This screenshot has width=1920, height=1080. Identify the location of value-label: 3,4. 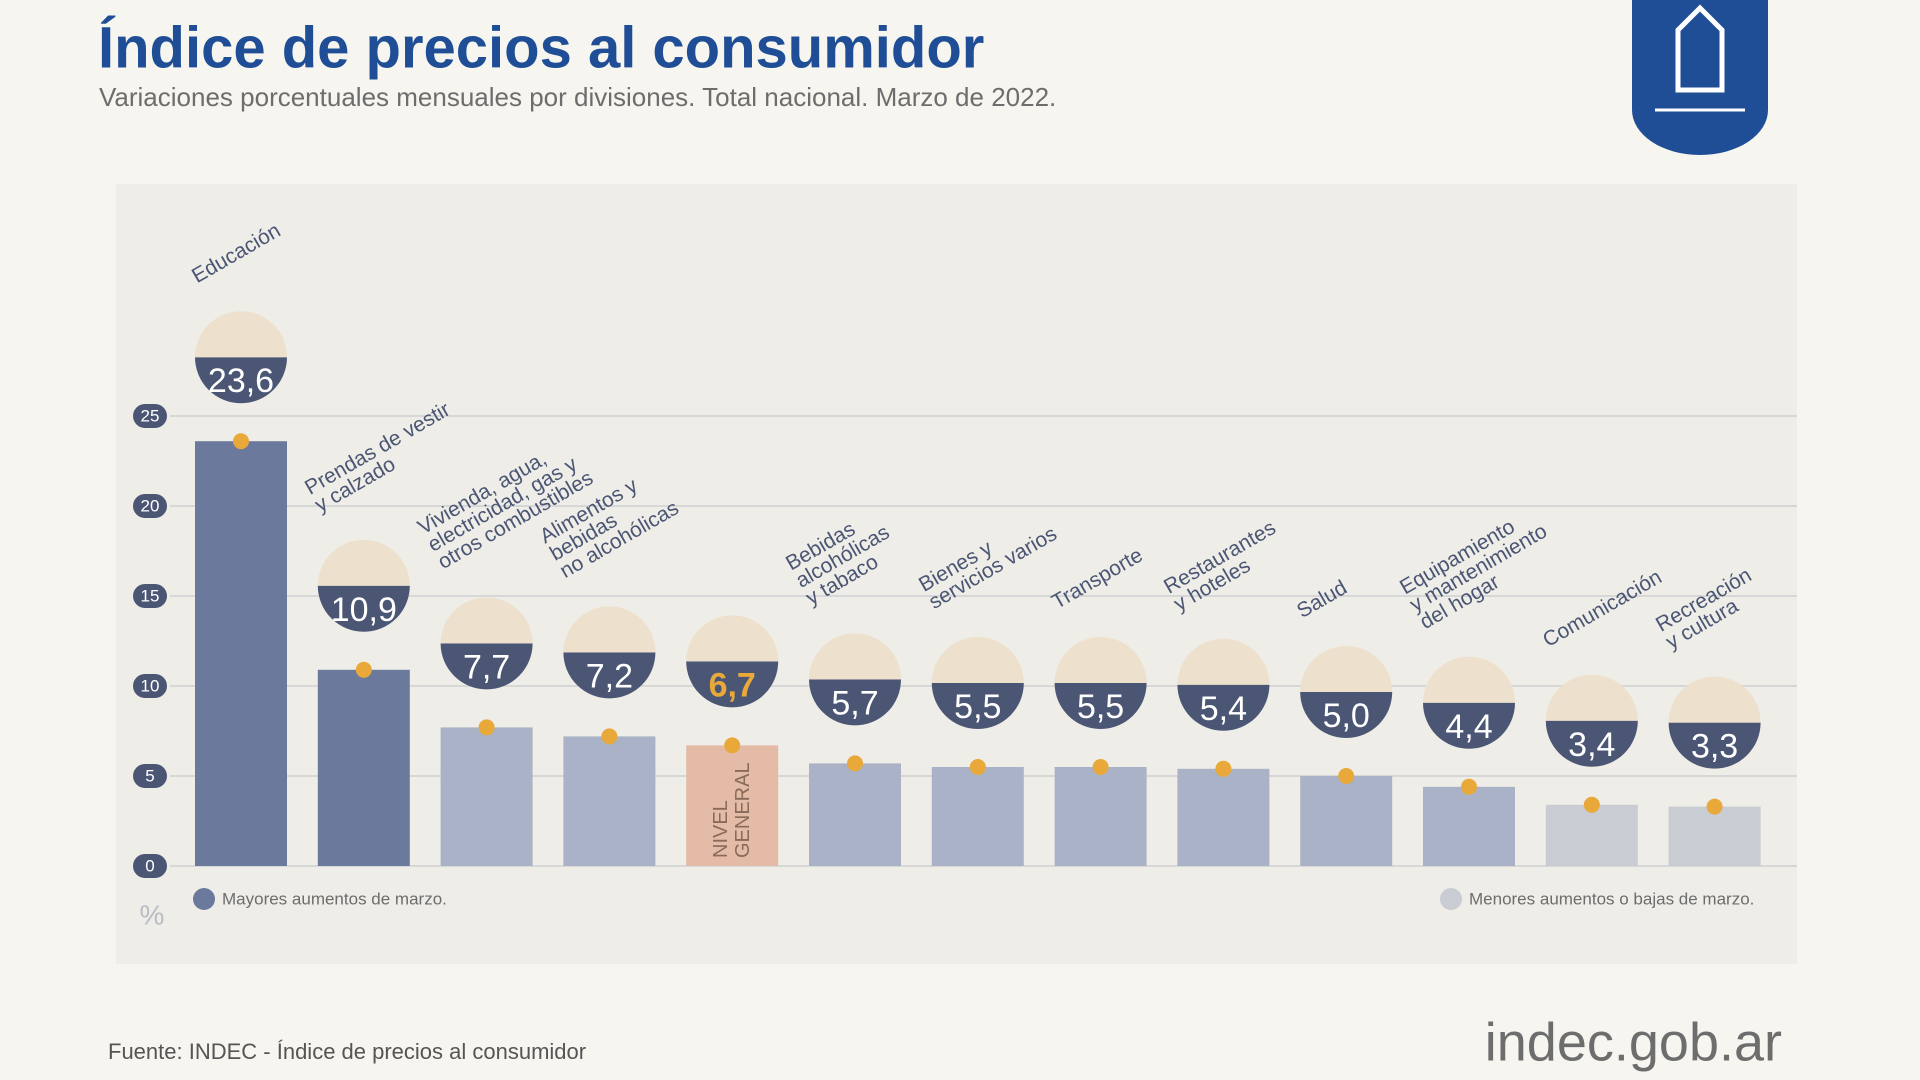
(1591, 745).